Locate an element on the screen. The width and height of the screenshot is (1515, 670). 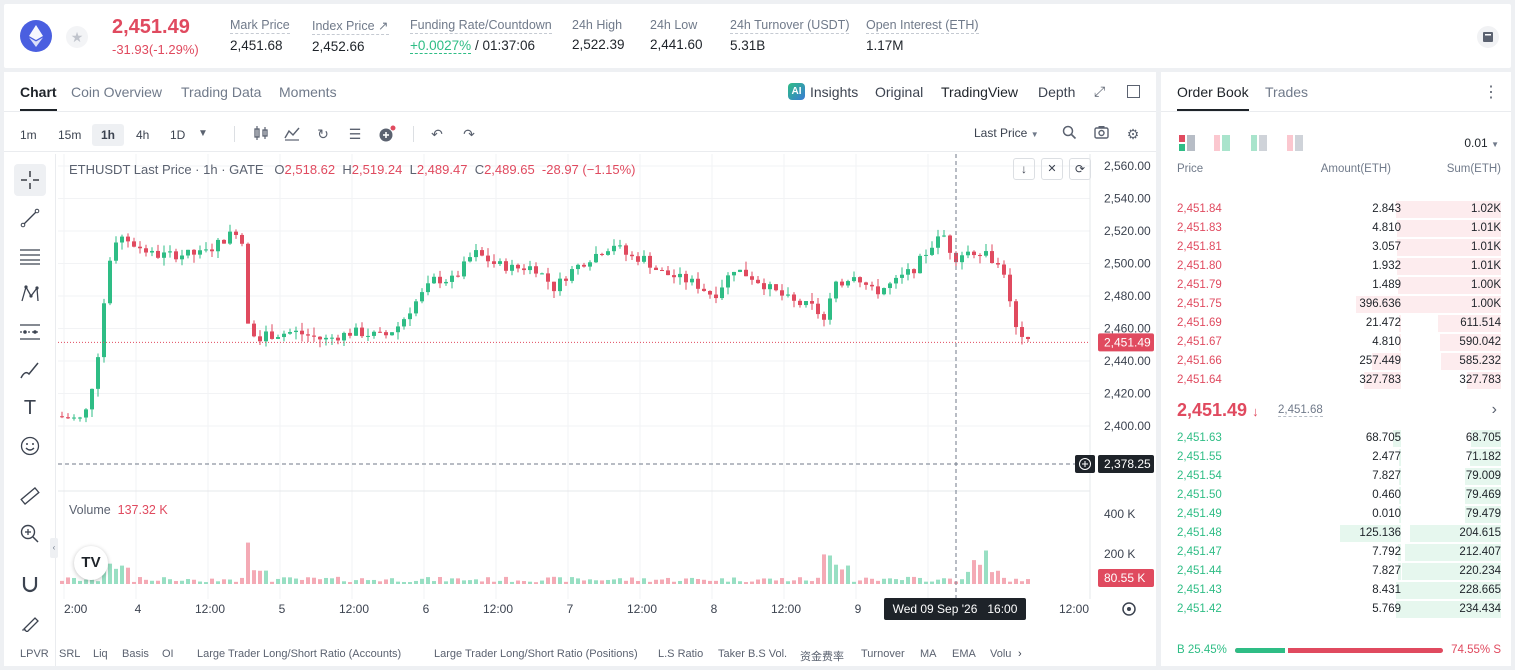
view-both-icon is located at coordinates (1187, 144).